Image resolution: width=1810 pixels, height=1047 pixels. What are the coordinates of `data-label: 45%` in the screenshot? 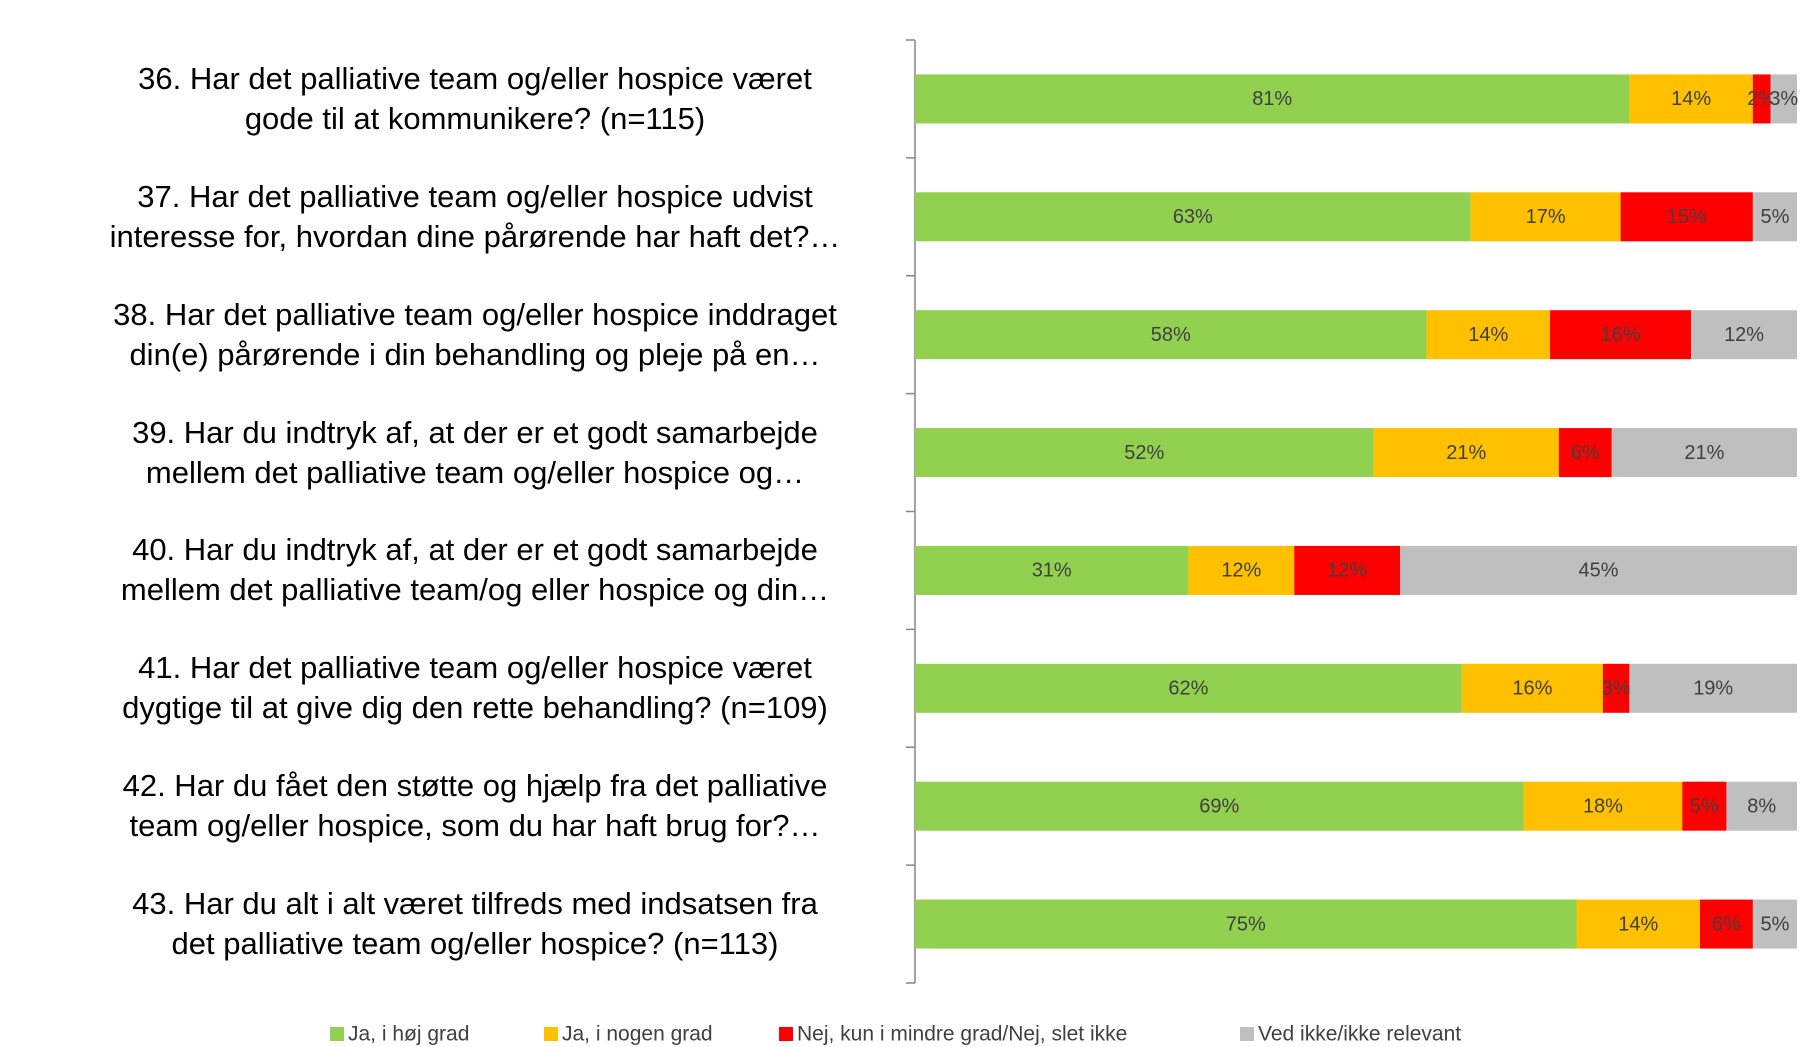 It's located at (1599, 571).